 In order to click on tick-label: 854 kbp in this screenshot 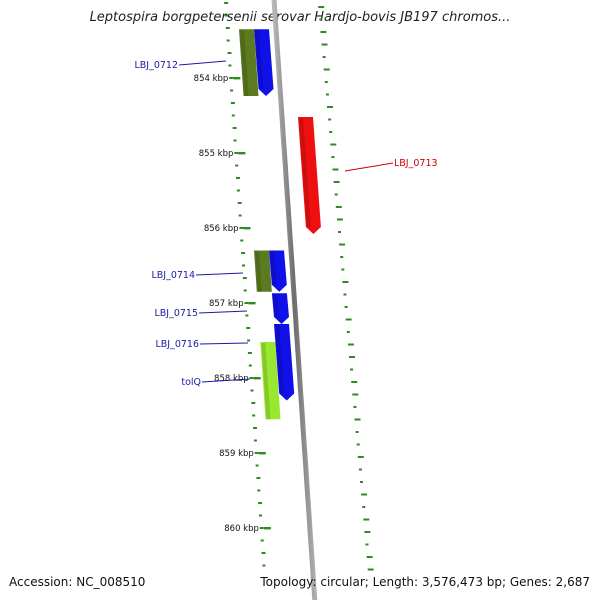, I will do `click(211, 79)`.